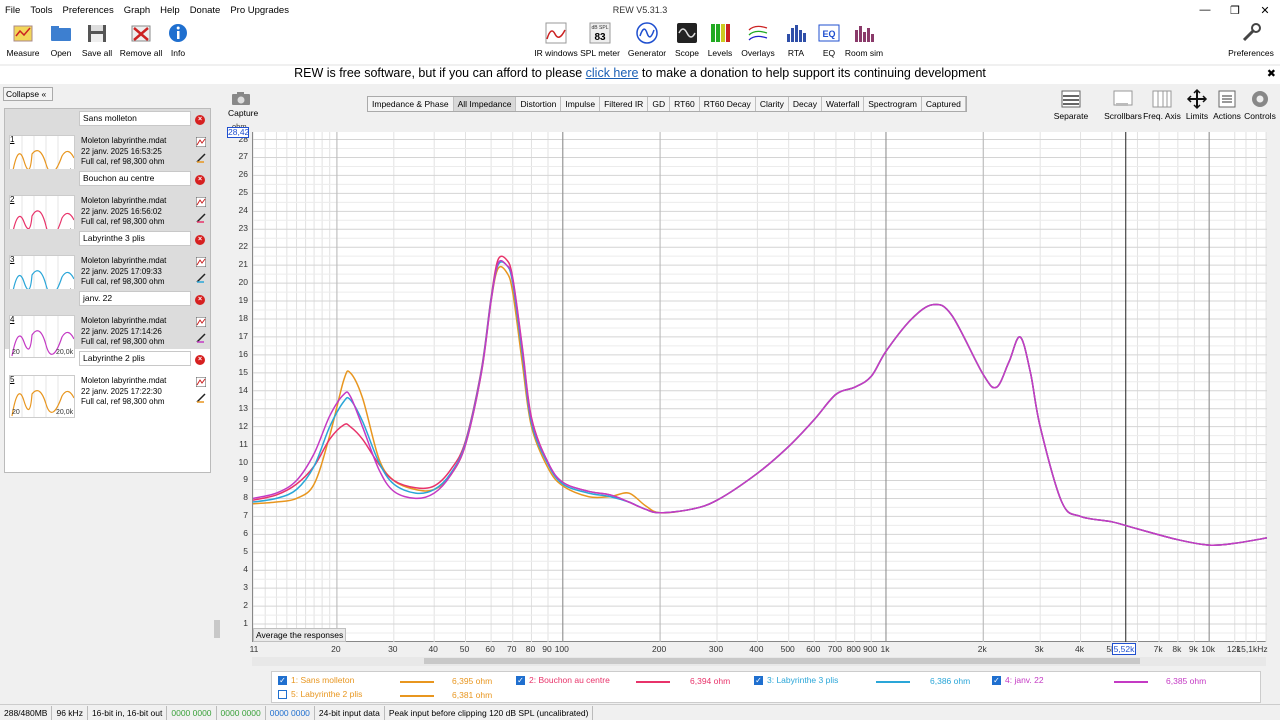 The image size is (1280, 720). Describe the element at coordinates (61, 40) in the screenshot. I see `open-button: Open` at that location.